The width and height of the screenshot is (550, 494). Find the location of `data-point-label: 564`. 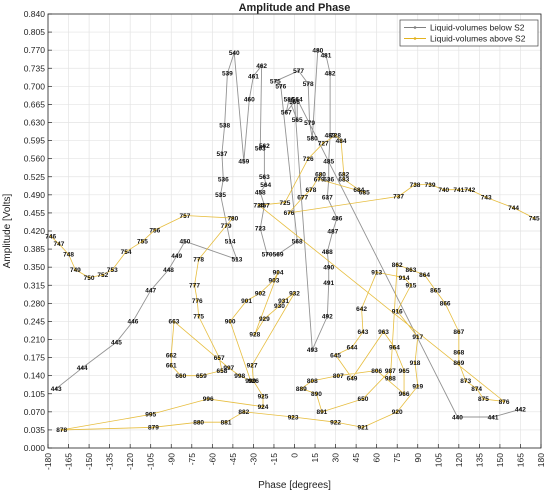

data-point-label: 564 is located at coordinates (265, 185).